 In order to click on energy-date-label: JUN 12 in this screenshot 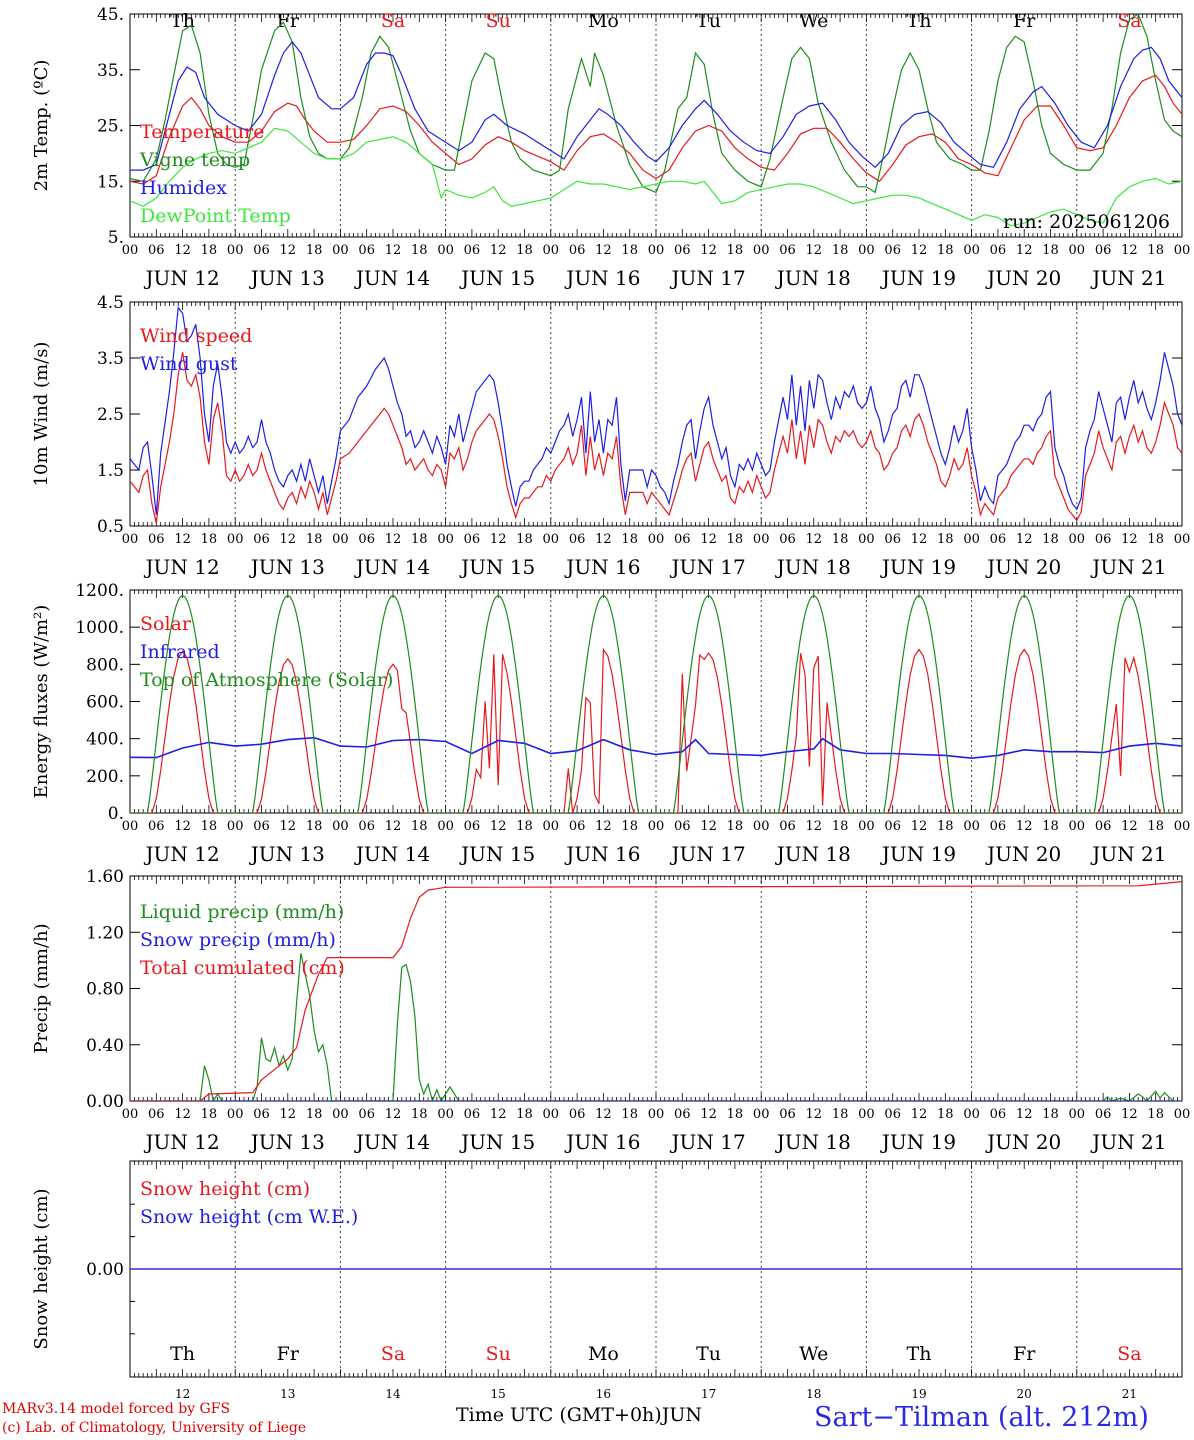, I will do `click(182, 854)`.